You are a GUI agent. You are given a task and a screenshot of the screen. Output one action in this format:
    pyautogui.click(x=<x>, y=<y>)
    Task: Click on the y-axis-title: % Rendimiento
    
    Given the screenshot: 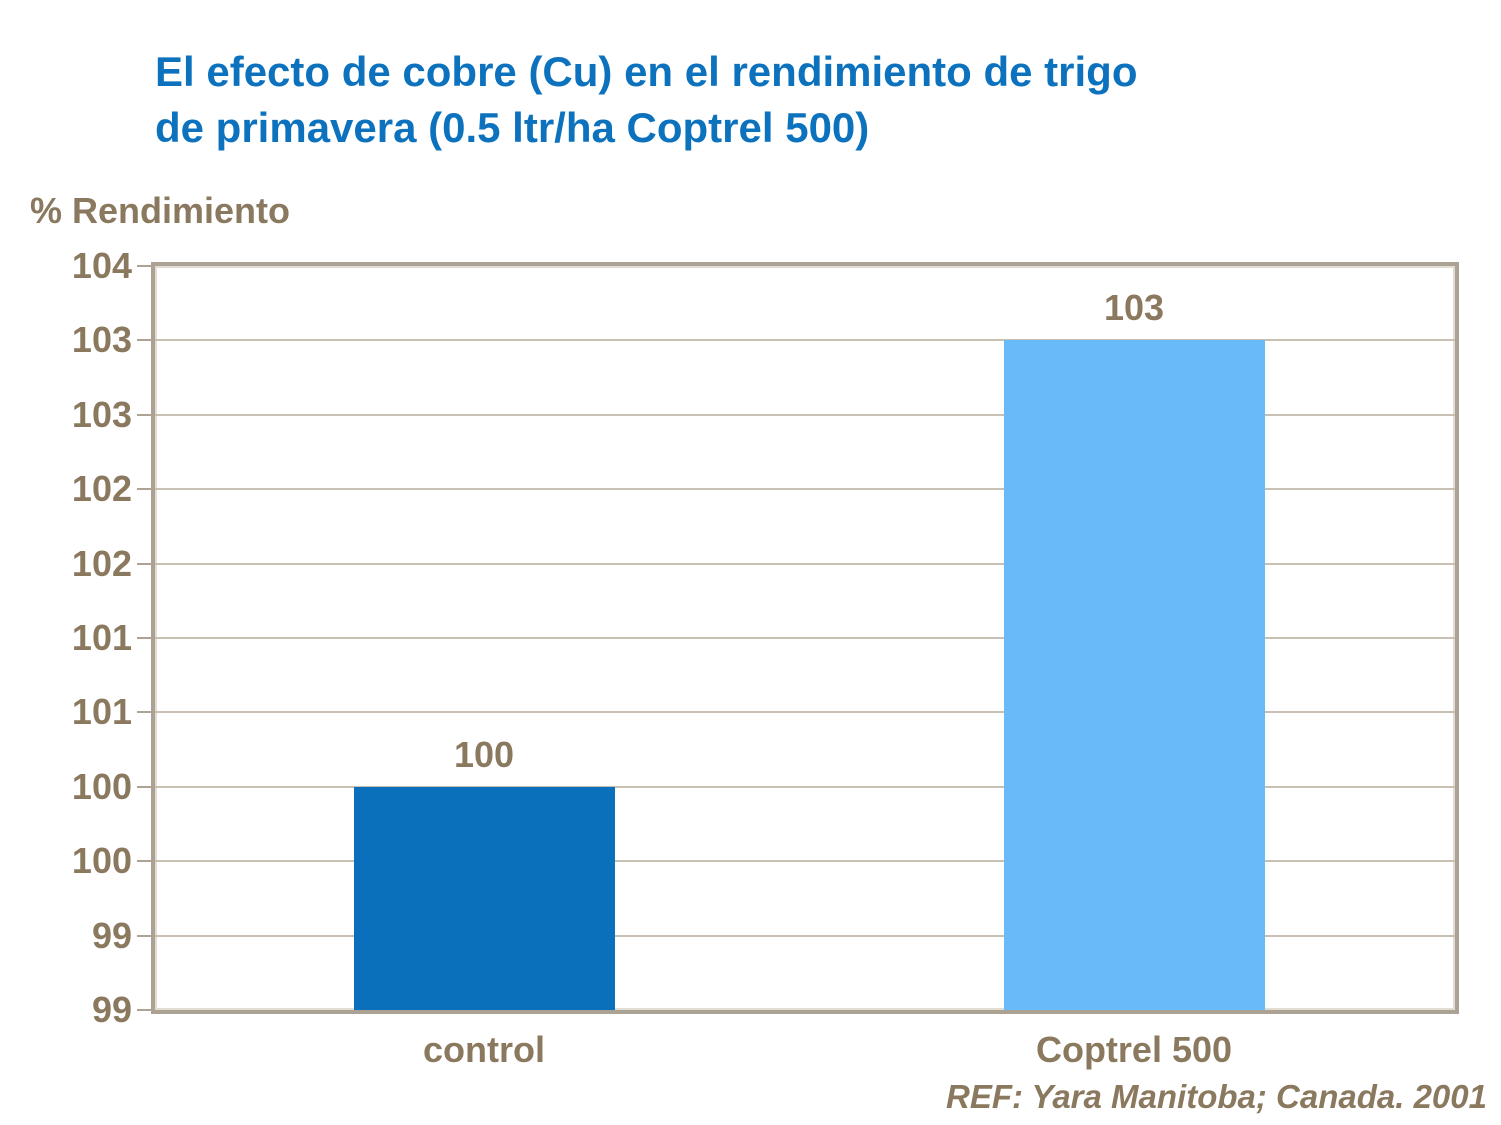 What is the action you would take?
    pyautogui.click(x=160, y=210)
    